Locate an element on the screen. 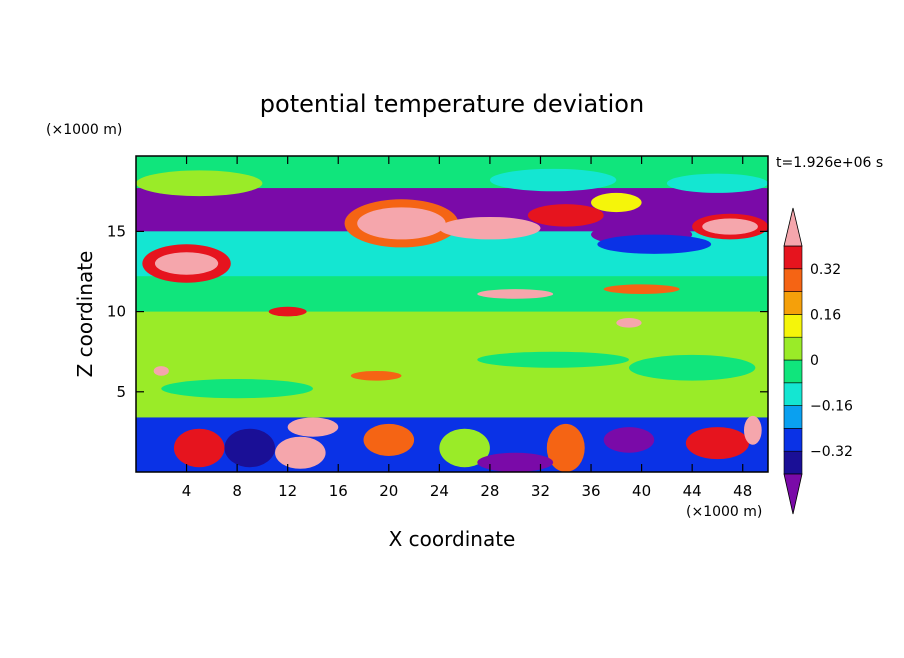  x-tick-label-36: 36 is located at coordinates (590, 491).